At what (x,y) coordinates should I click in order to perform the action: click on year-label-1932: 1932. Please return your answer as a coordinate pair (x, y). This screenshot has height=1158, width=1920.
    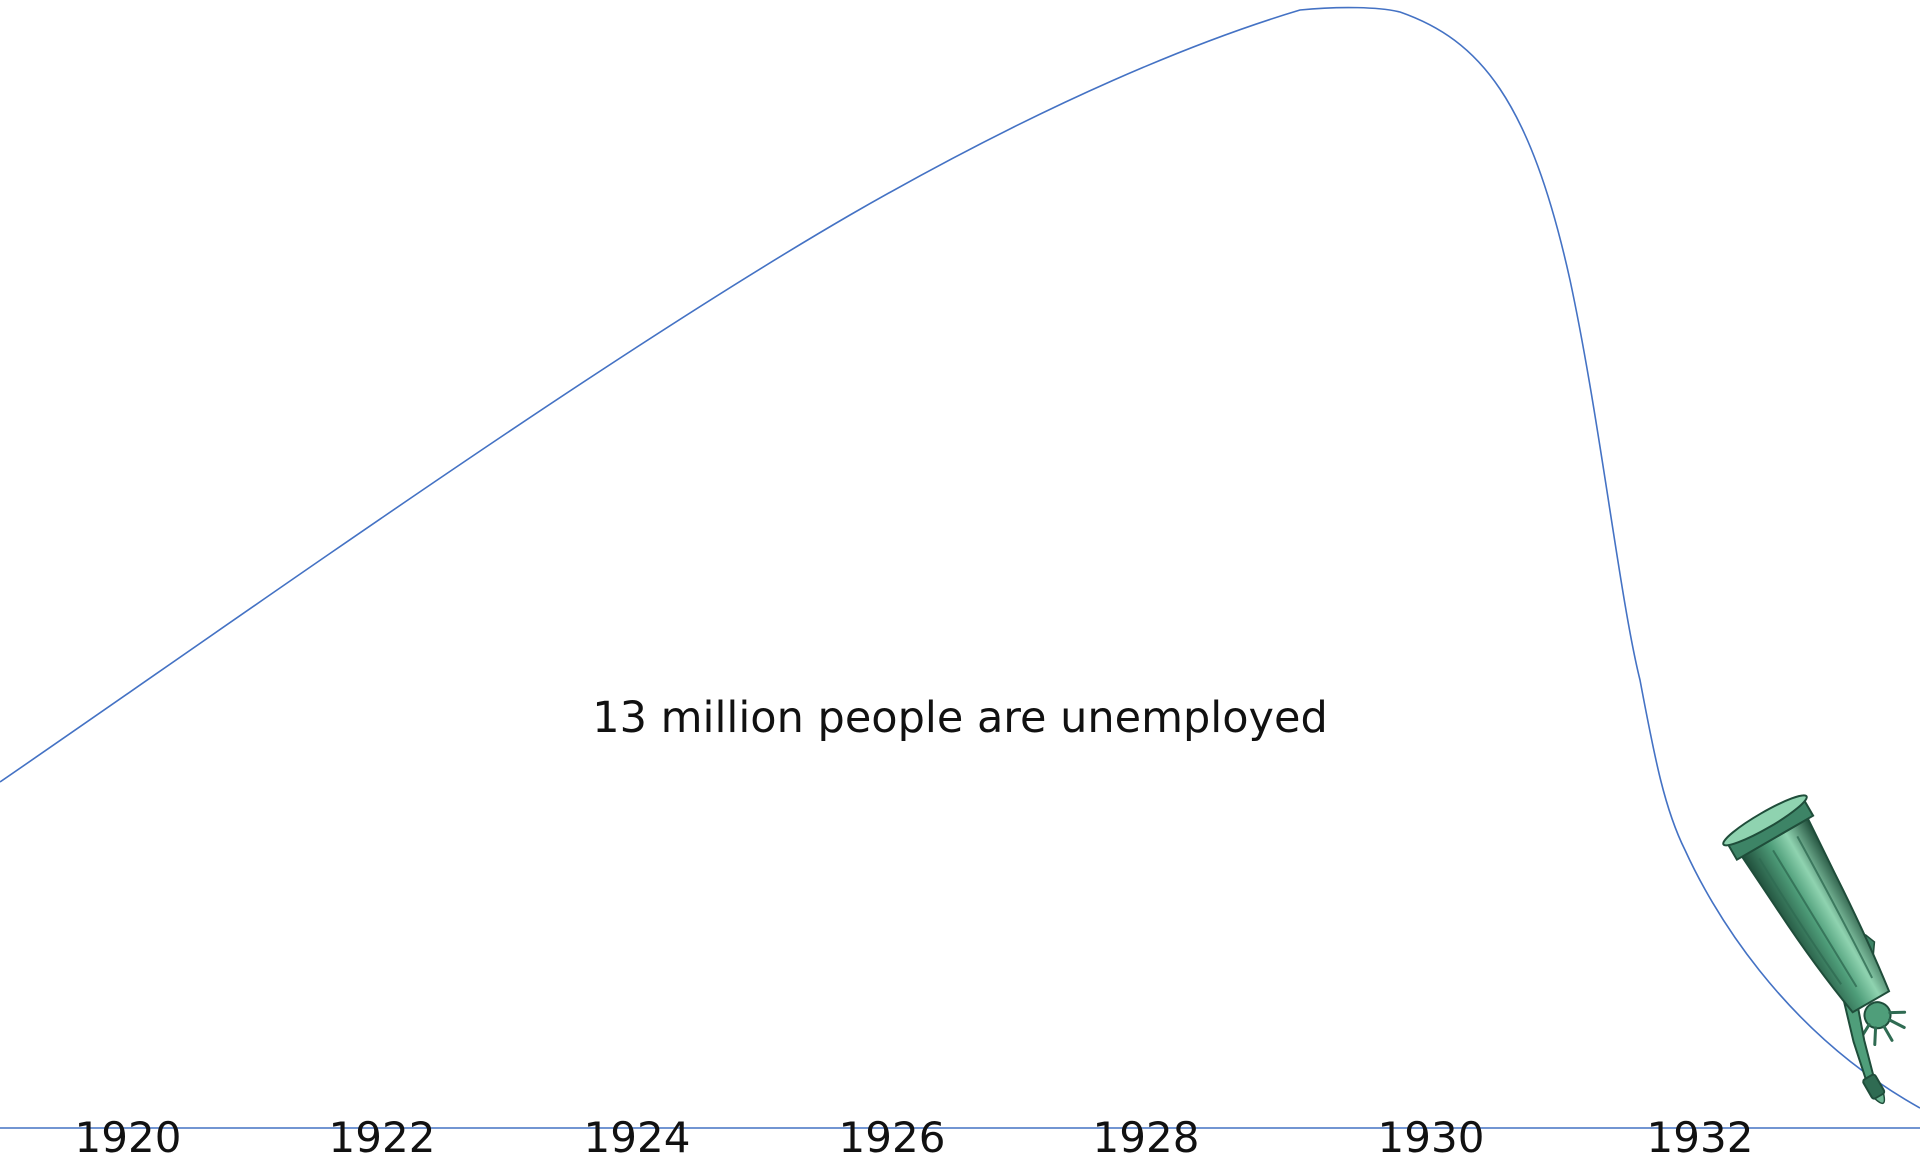
    Looking at the image, I should click on (1700, 1135).